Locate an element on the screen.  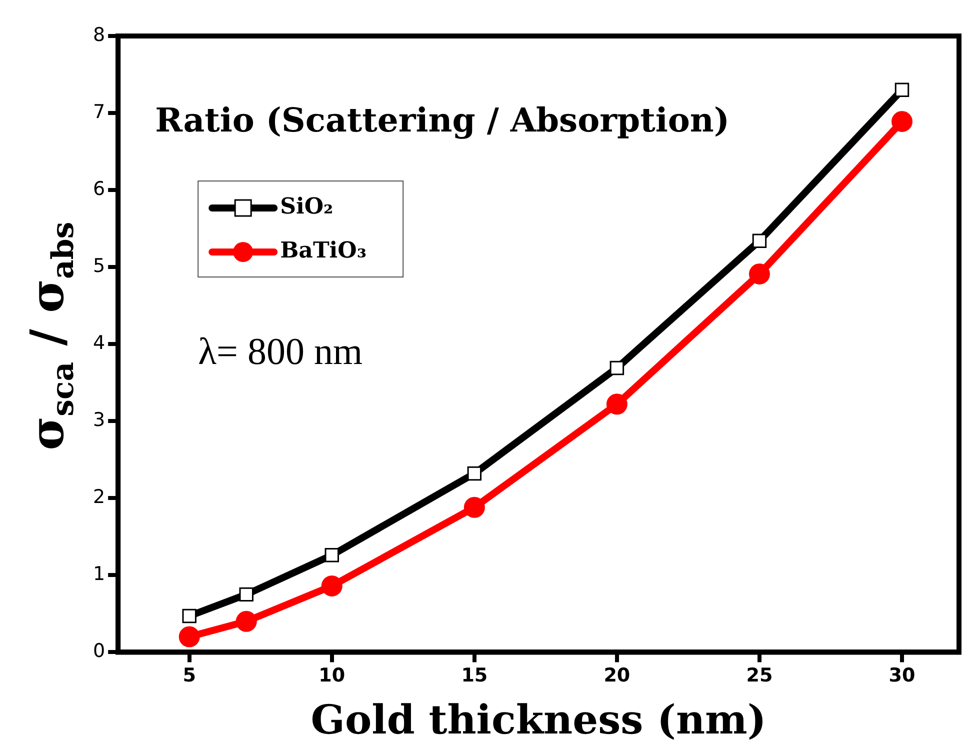
x-axis-title: Gold thickness (nm) is located at coordinates (538, 720).